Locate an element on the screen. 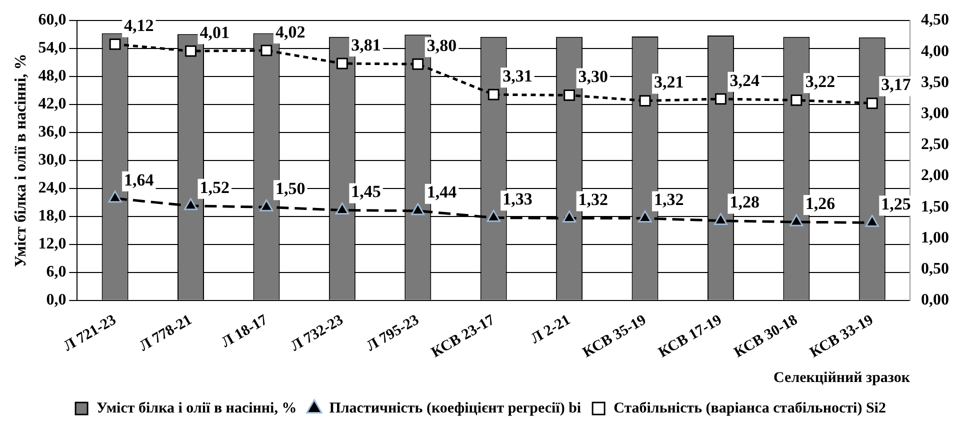  y2-tick-label: 3,00 is located at coordinates (935, 113).